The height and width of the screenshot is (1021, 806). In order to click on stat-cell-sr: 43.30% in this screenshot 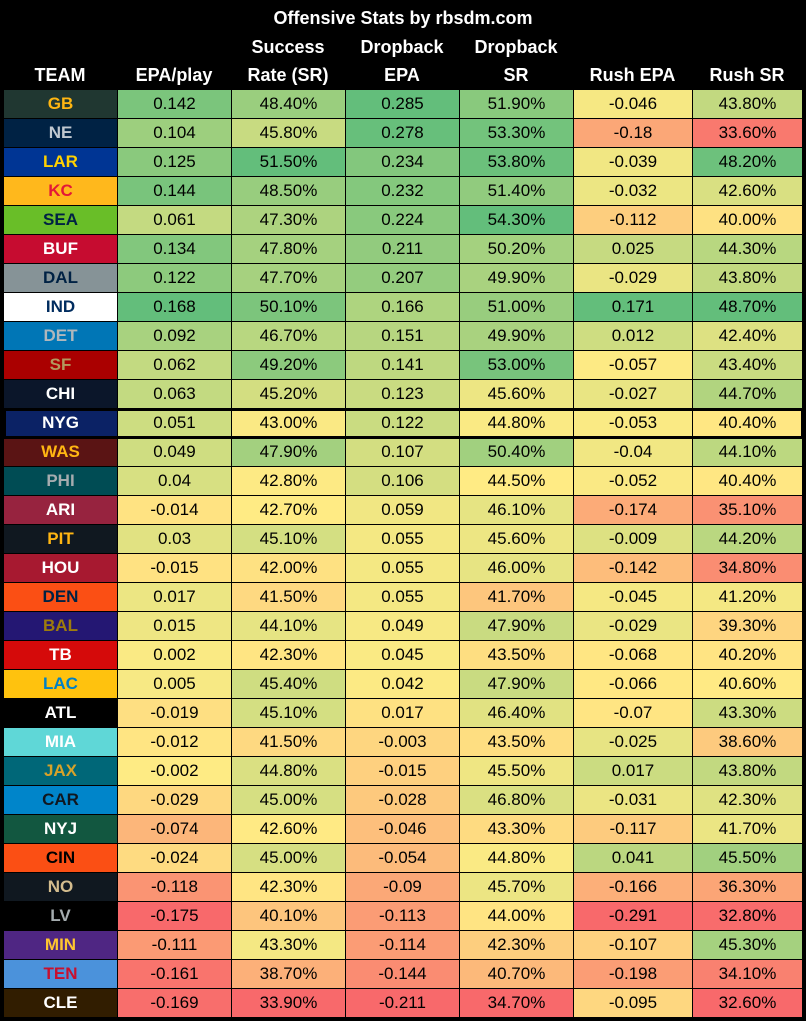, I will do `click(288, 945)`.